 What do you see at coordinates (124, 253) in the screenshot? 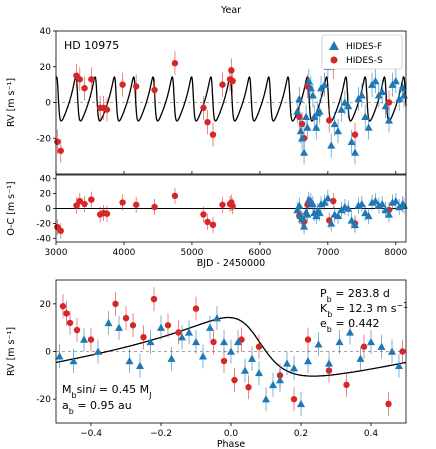
I see `x-tick-label: 4000` at bounding box center [124, 253].